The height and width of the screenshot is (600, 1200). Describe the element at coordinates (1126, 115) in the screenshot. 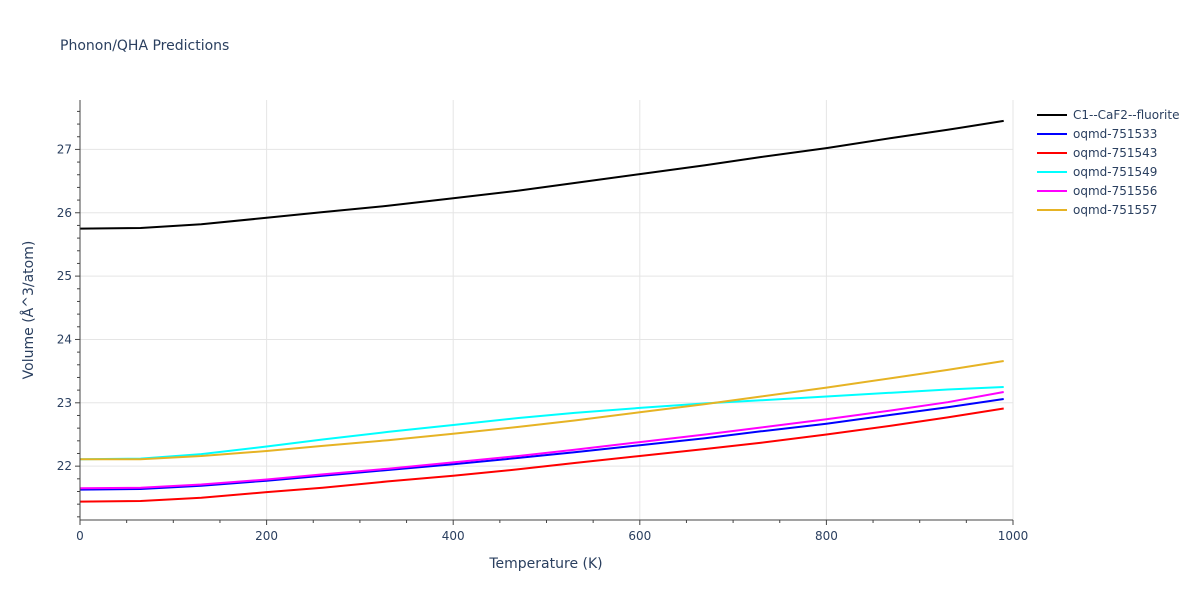

I see `legend-label: C1--CaF2--fluorite` at that location.